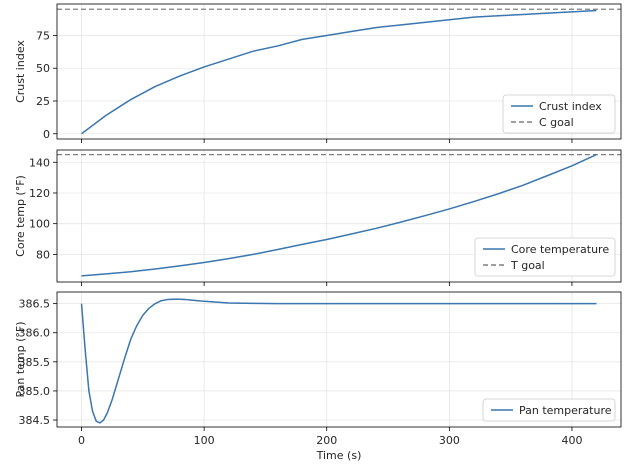  Describe the element at coordinates (35, 420) in the screenshot. I see `y-tick-label: 384.5` at that location.